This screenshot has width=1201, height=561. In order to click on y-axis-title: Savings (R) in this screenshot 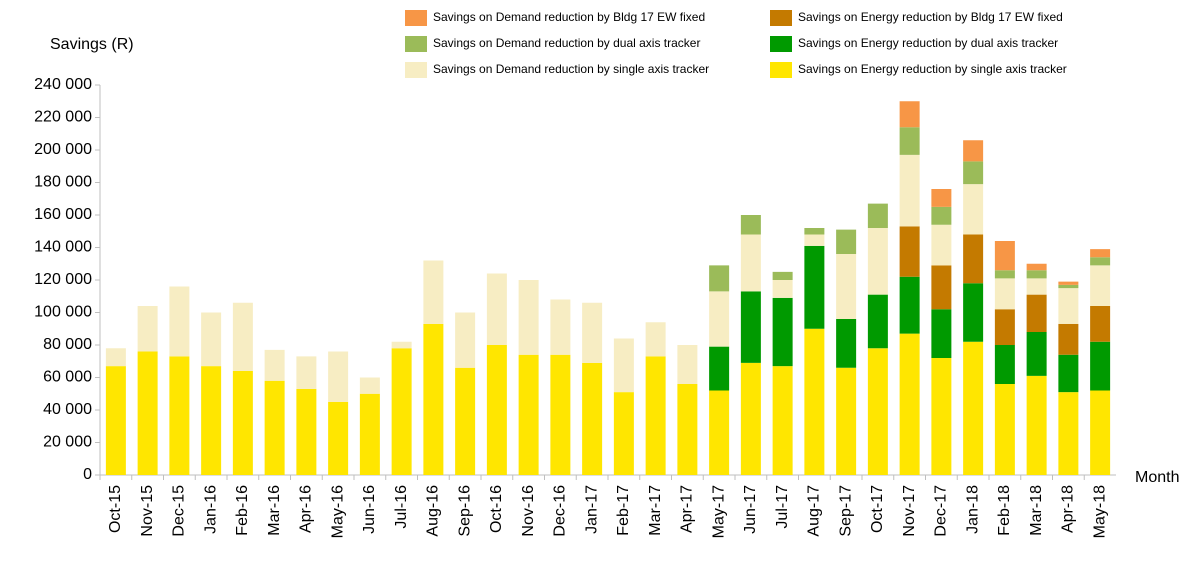, I will do `click(92, 44)`.